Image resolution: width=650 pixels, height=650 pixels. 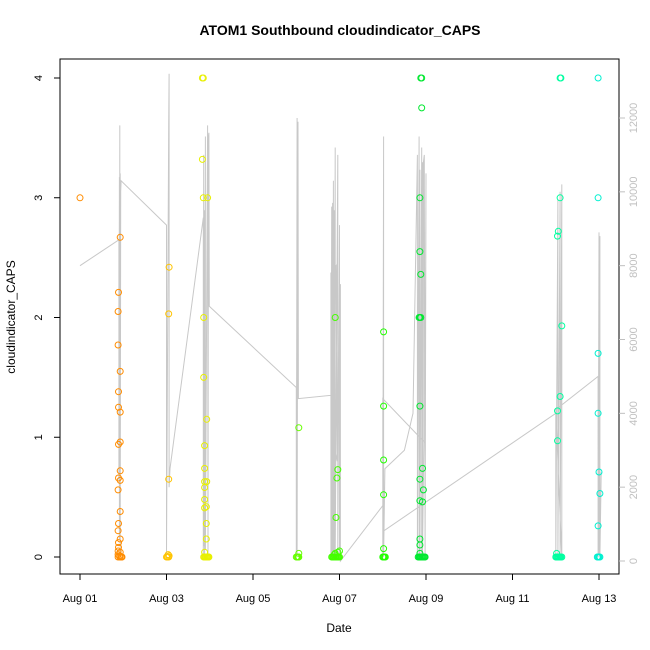 I want to click on x-tick-label: Aug 03, so click(x=166, y=599).